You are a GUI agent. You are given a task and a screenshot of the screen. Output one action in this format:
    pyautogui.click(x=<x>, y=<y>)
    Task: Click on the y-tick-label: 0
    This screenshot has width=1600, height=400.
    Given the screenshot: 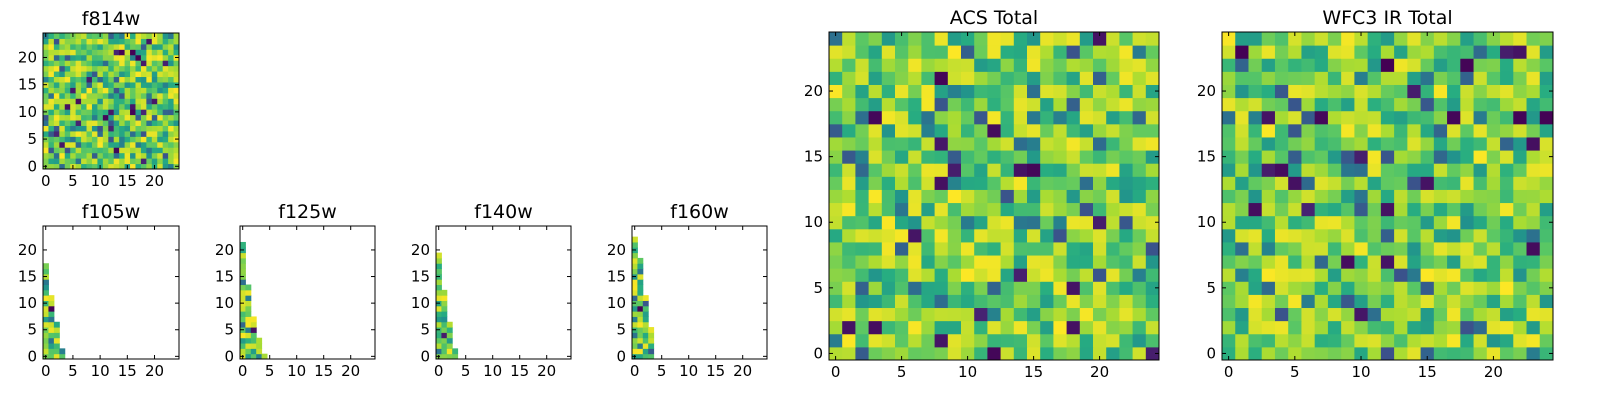 What is the action you would take?
    pyautogui.click(x=1211, y=353)
    